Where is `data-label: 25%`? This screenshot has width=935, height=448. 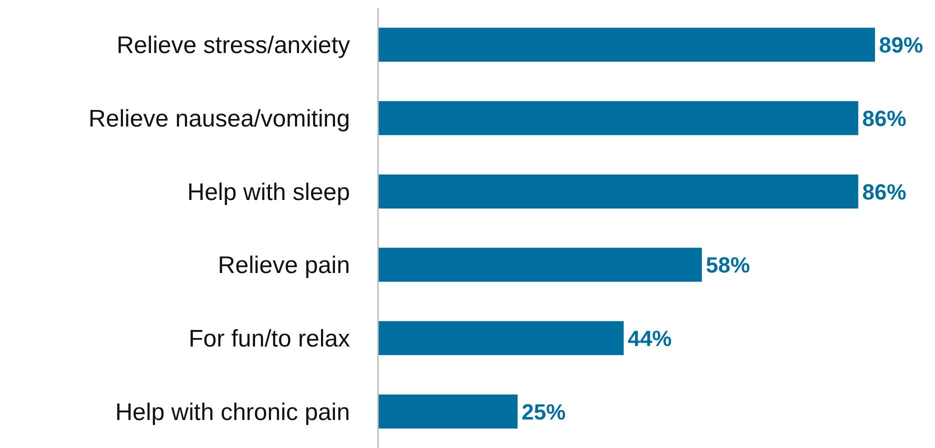 data-label: 25% is located at coordinates (544, 411).